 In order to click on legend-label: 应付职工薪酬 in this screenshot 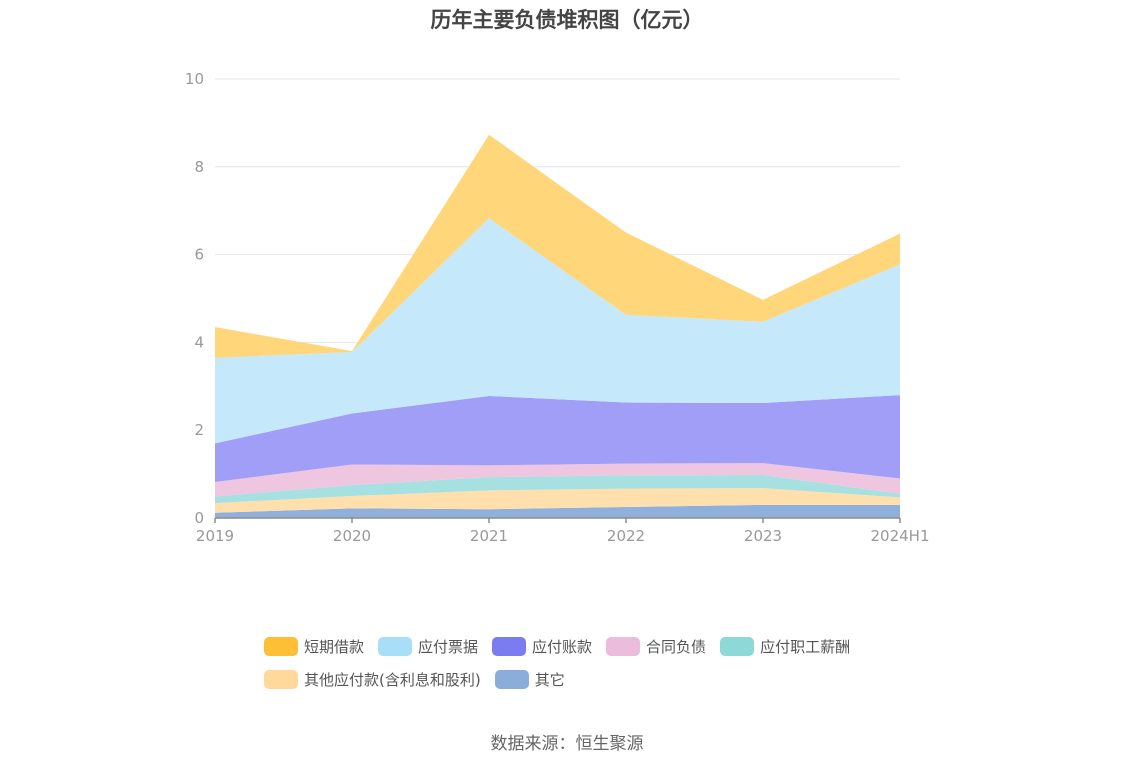, I will do `click(805, 647)`.